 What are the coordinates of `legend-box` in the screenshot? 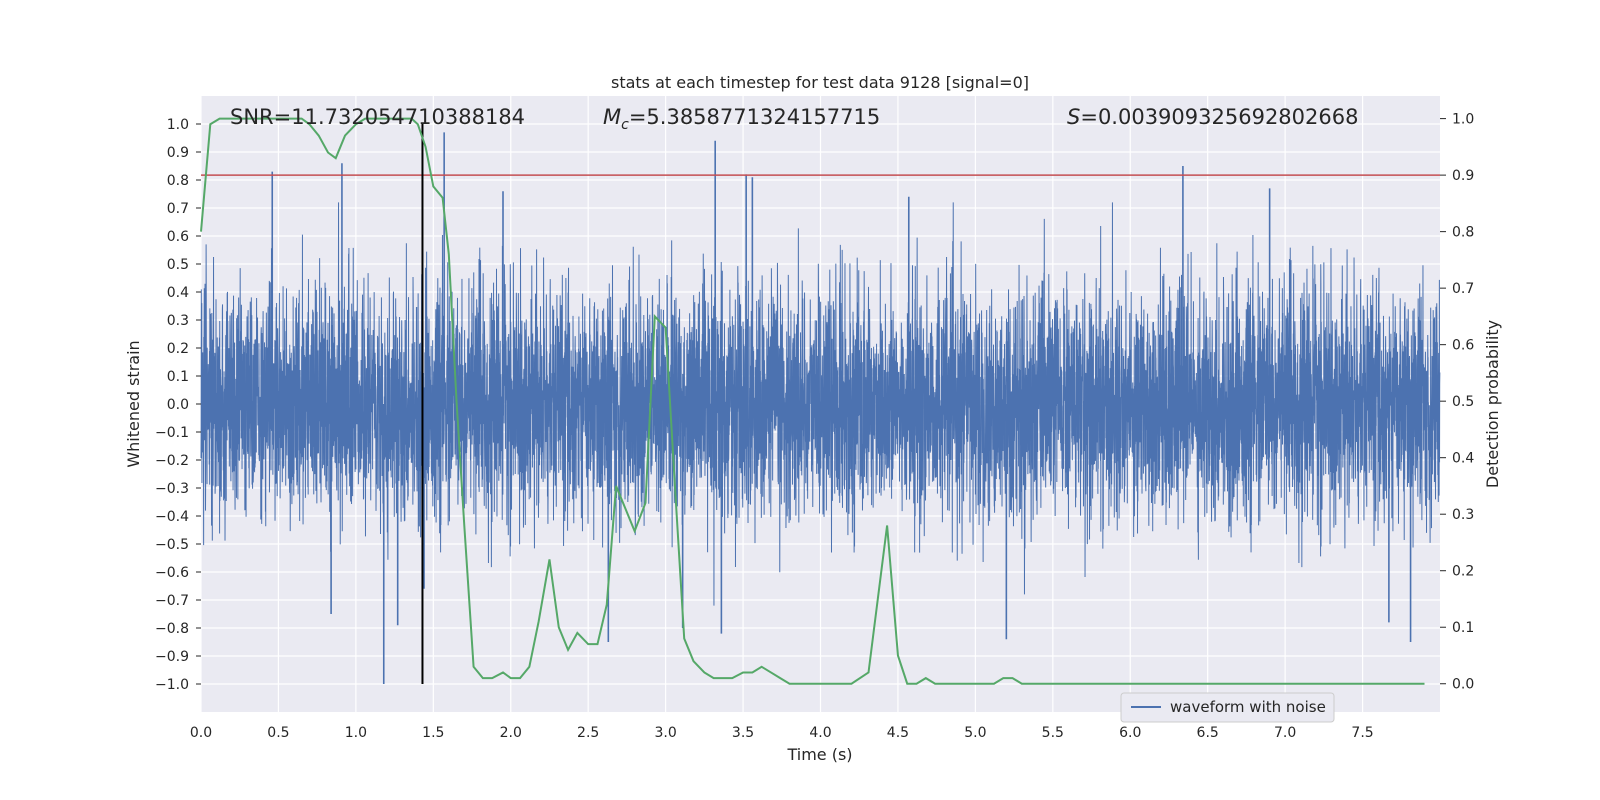 It's located at (1227, 707).